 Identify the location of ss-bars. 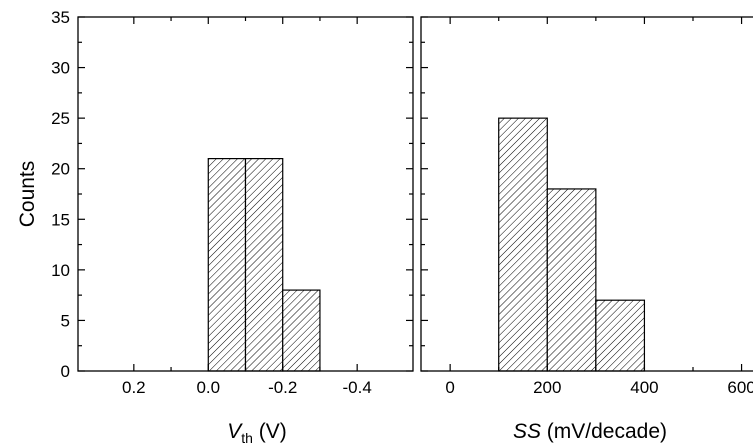
(572, 244).